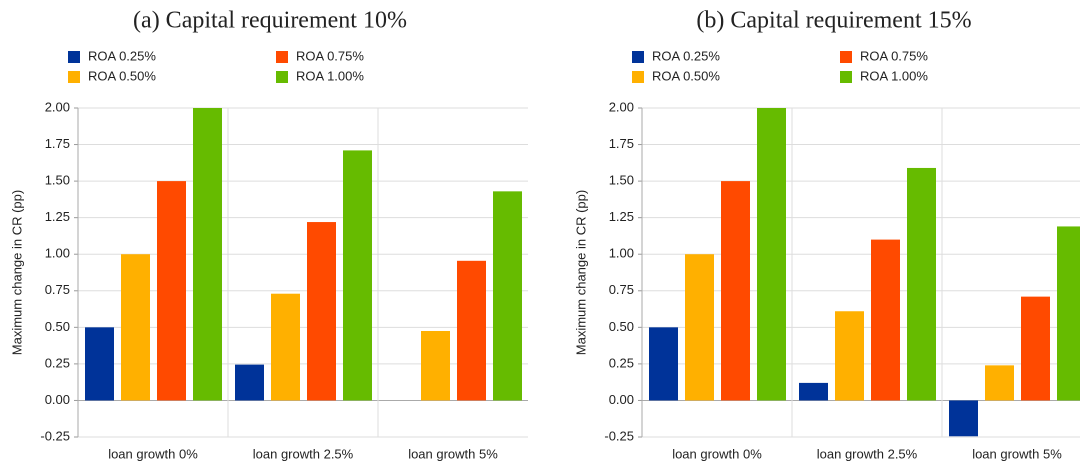  Describe the element at coordinates (833, 21) in the screenshot. I see `chart-title: (b) Capital requirement 15%` at that location.